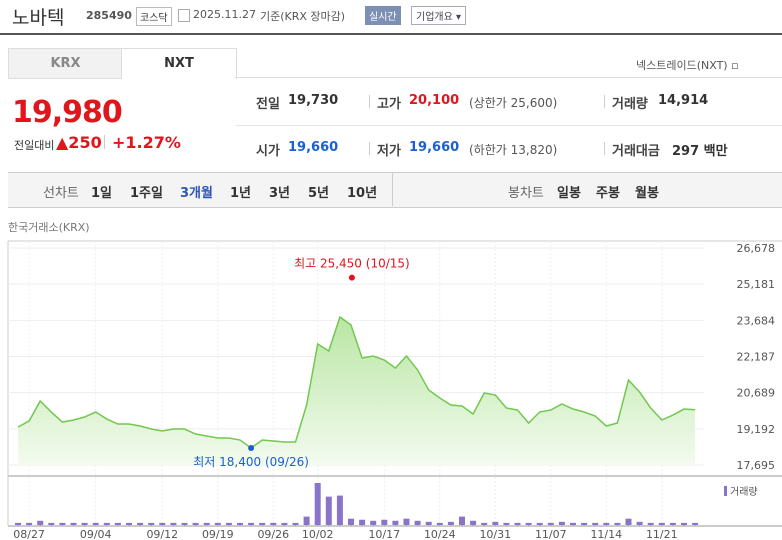 This screenshot has width=782, height=540. I want to click on change-pct: +1.27%, so click(146, 142).